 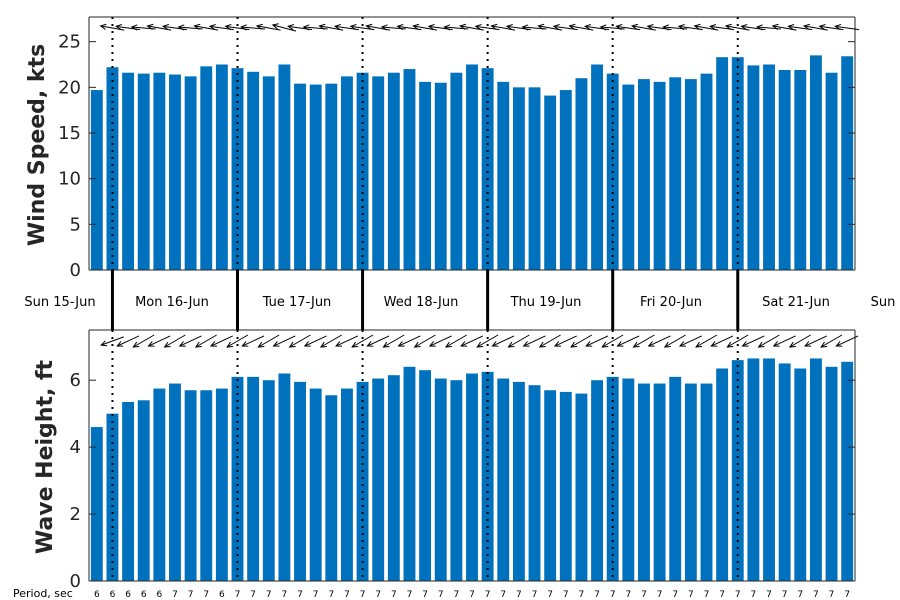 I want to click on wind-y-tick-label: 20, so click(x=69, y=87).